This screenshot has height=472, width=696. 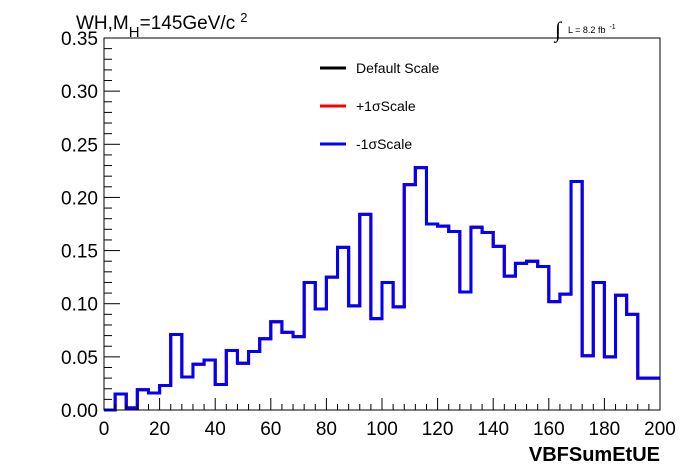 I want to click on y-tick-label: 0.05, so click(x=79, y=358).